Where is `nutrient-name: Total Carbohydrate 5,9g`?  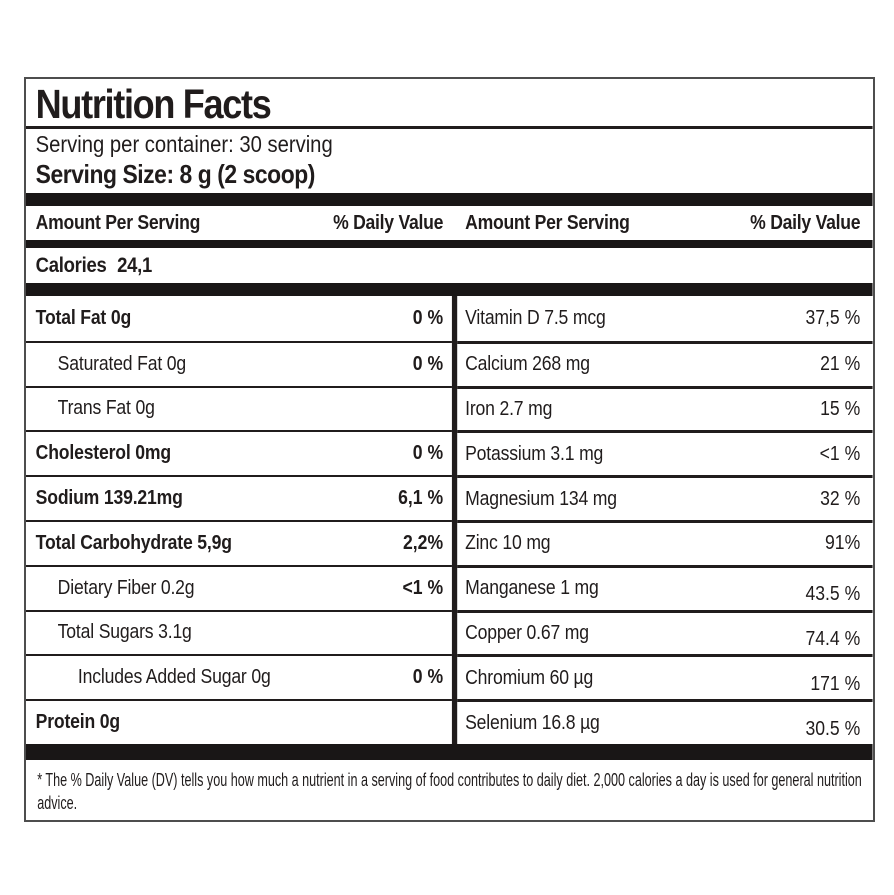
nutrient-name: Total Carbohydrate 5,9g is located at coordinates (133, 542).